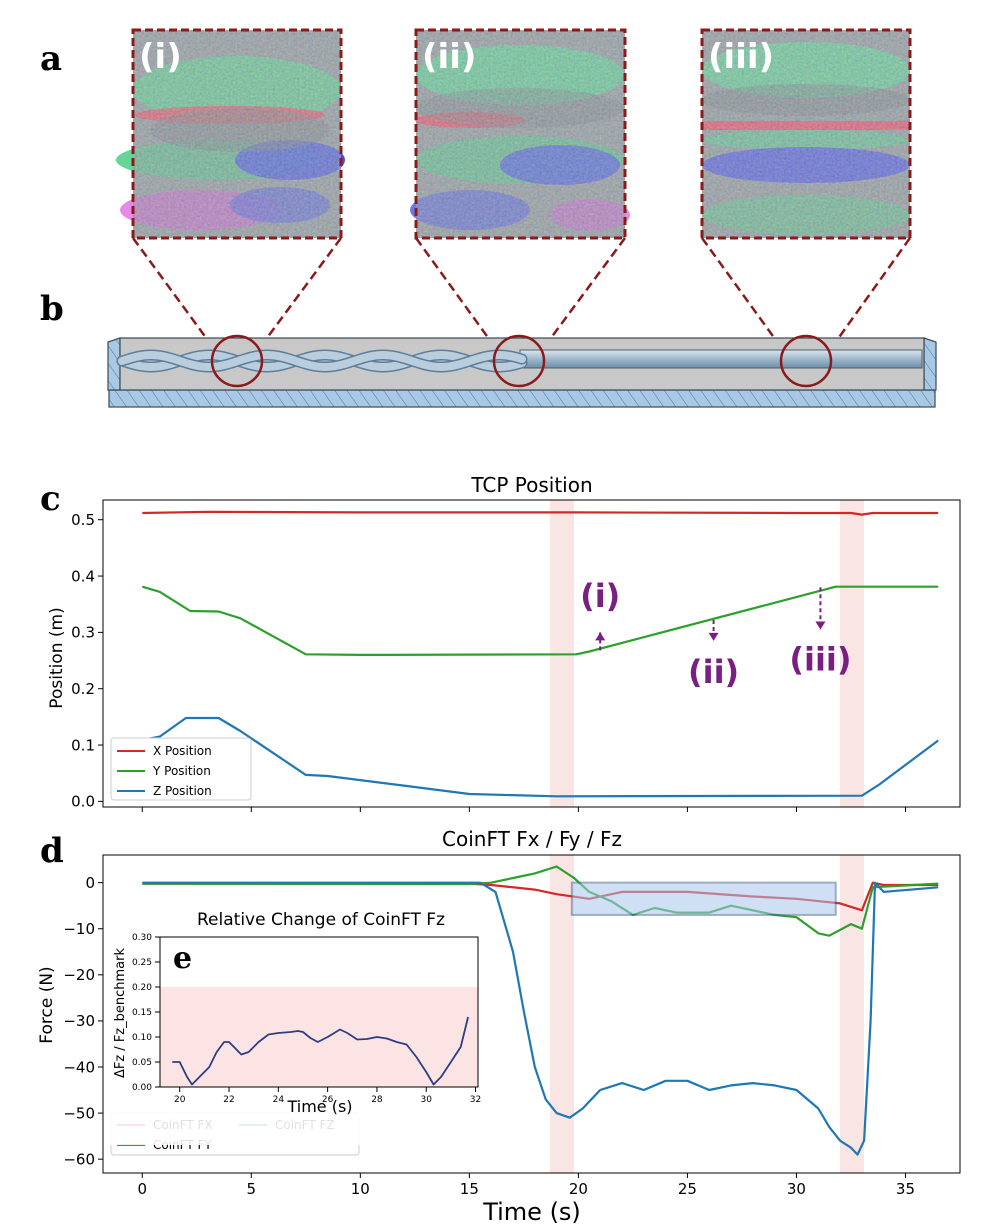 The width and height of the screenshot is (996, 1229). I want to click on y-tick-label: 0.15, so click(142, 1013).